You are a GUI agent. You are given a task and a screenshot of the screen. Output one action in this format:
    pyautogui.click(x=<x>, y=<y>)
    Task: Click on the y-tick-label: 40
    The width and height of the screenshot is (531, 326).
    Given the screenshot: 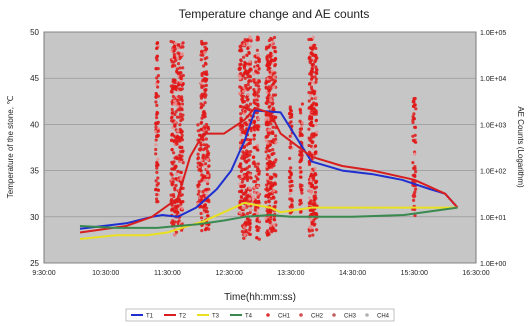 What is the action you would take?
    pyautogui.click(x=34, y=124)
    